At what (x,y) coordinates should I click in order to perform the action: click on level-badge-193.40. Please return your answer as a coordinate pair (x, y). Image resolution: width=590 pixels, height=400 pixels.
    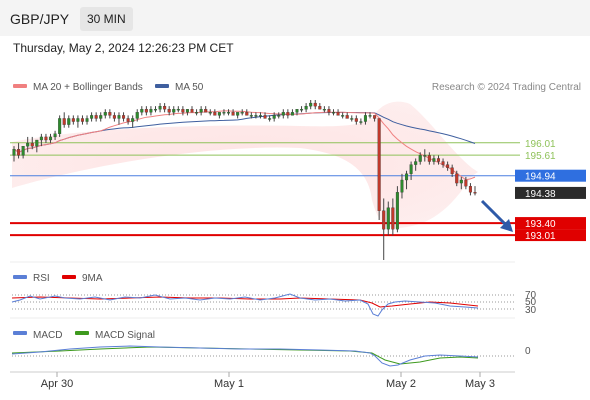
    Looking at the image, I should click on (550, 223).